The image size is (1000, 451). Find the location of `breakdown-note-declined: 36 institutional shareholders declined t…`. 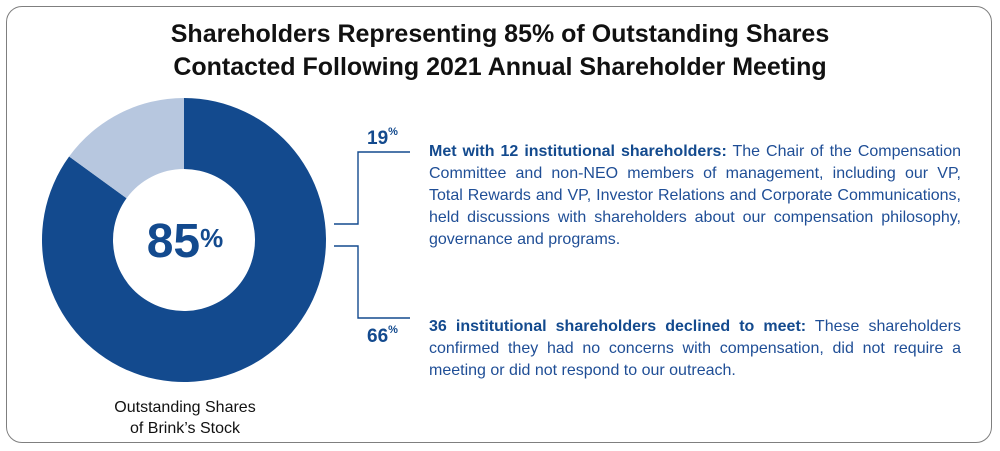

breakdown-note-declined: 36 institutional shareholders declined t… is located at coordinates (695, 349).